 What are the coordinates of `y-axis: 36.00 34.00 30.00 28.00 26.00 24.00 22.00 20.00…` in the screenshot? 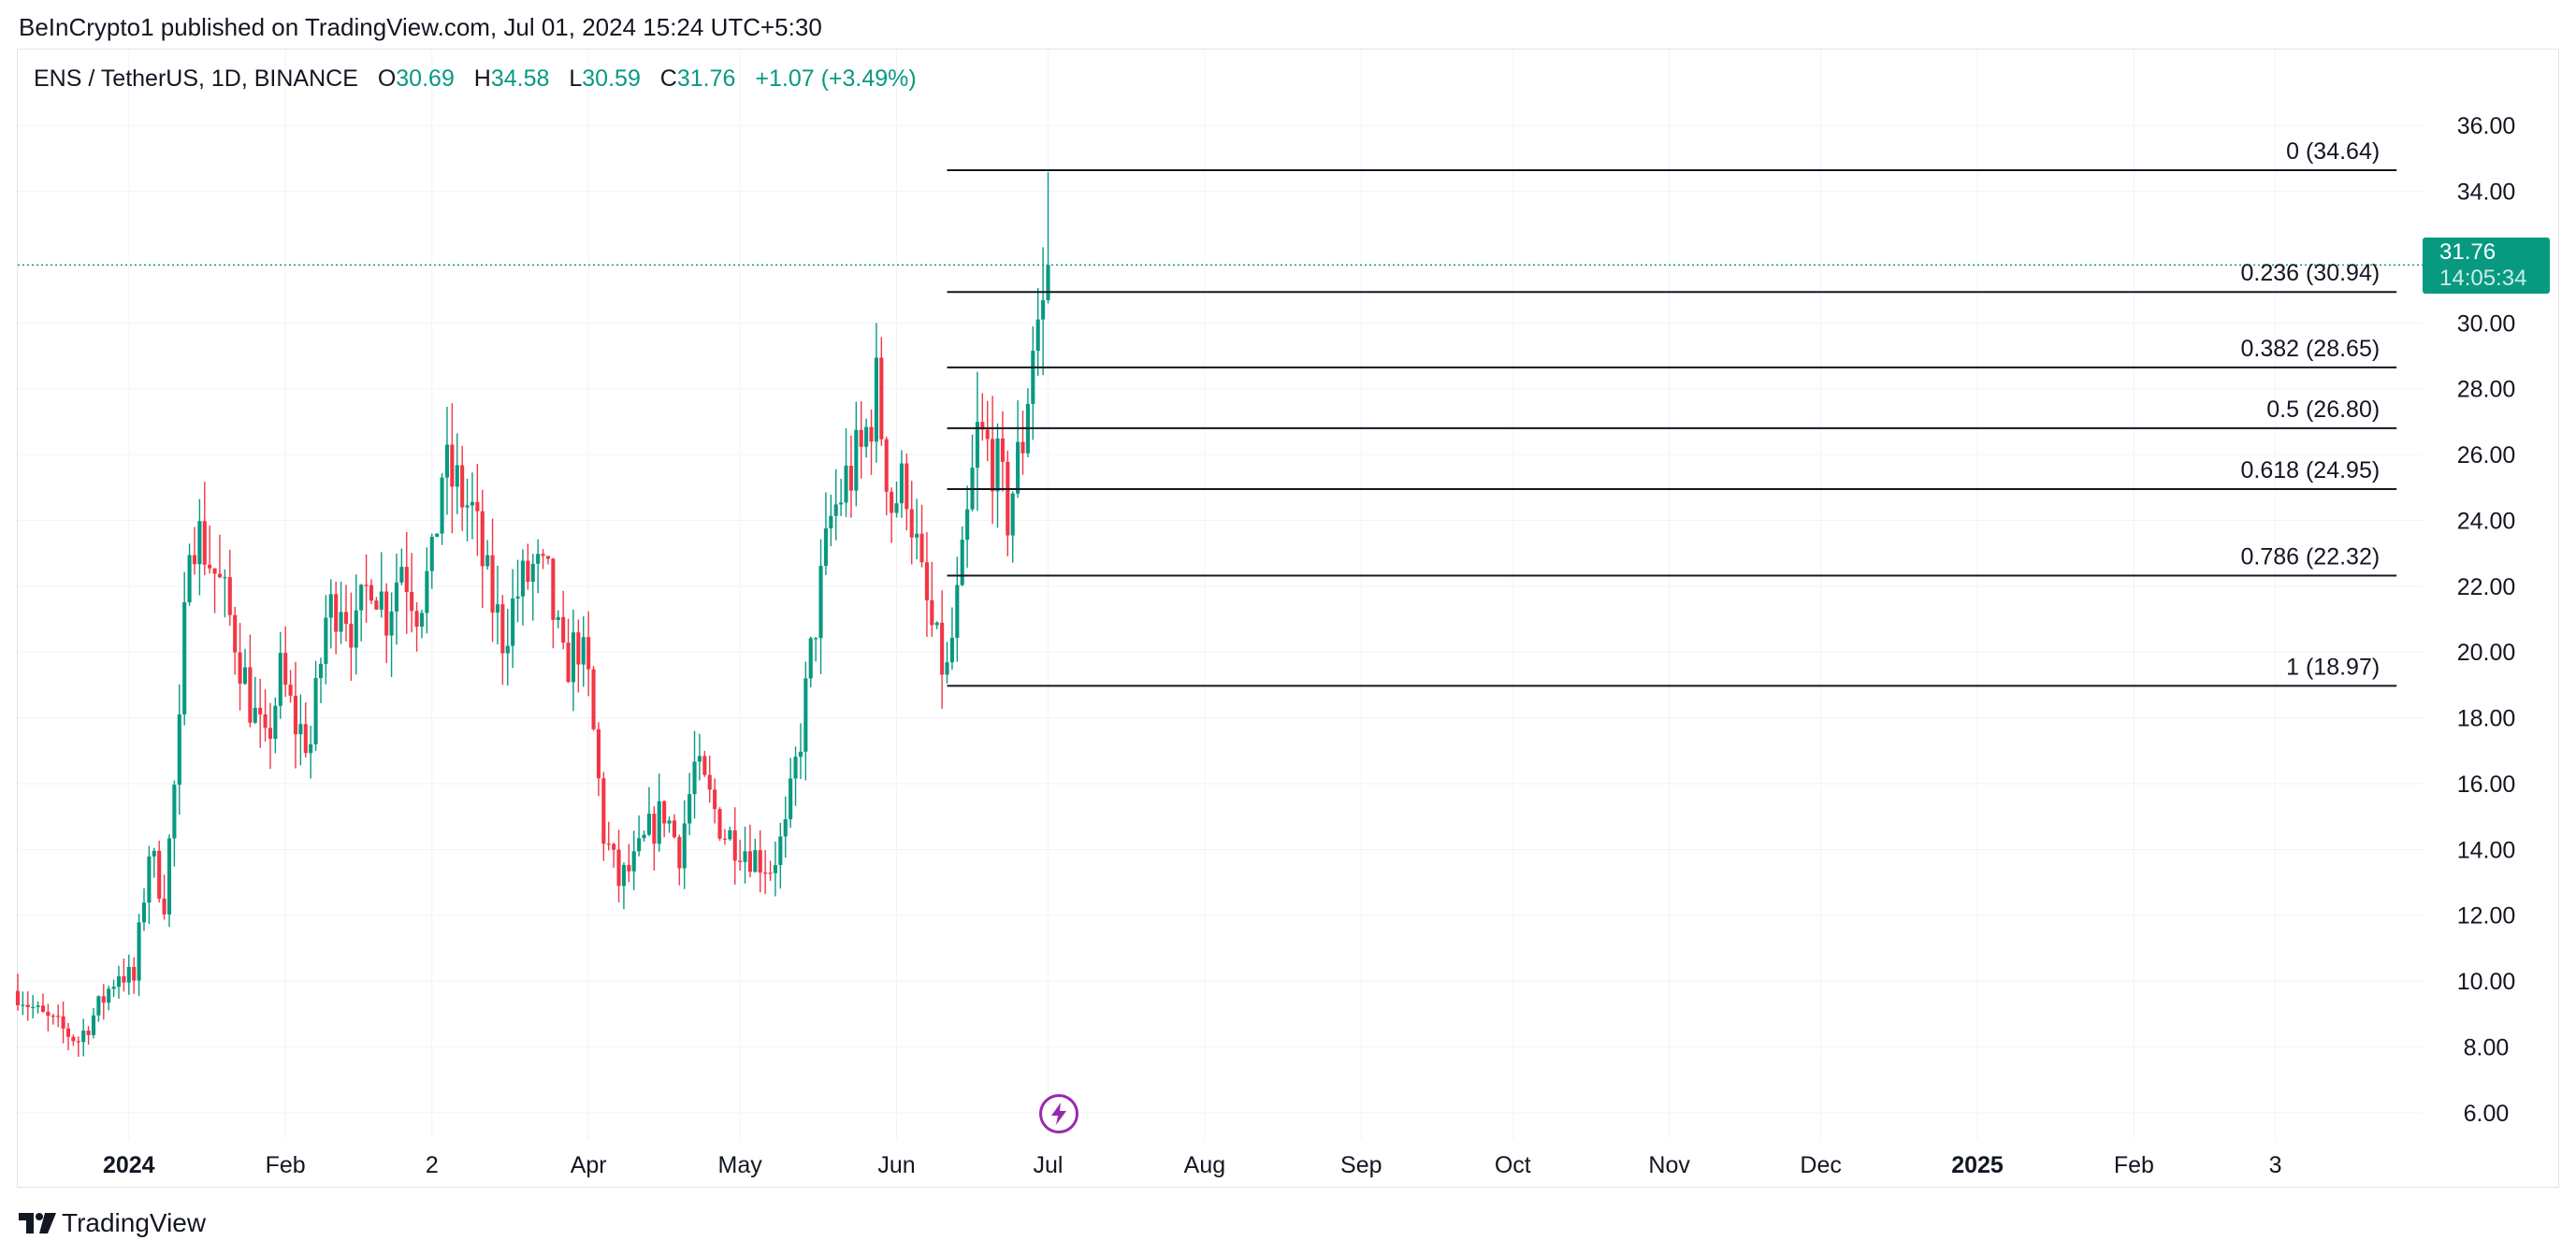 It's located at (2486, 620).